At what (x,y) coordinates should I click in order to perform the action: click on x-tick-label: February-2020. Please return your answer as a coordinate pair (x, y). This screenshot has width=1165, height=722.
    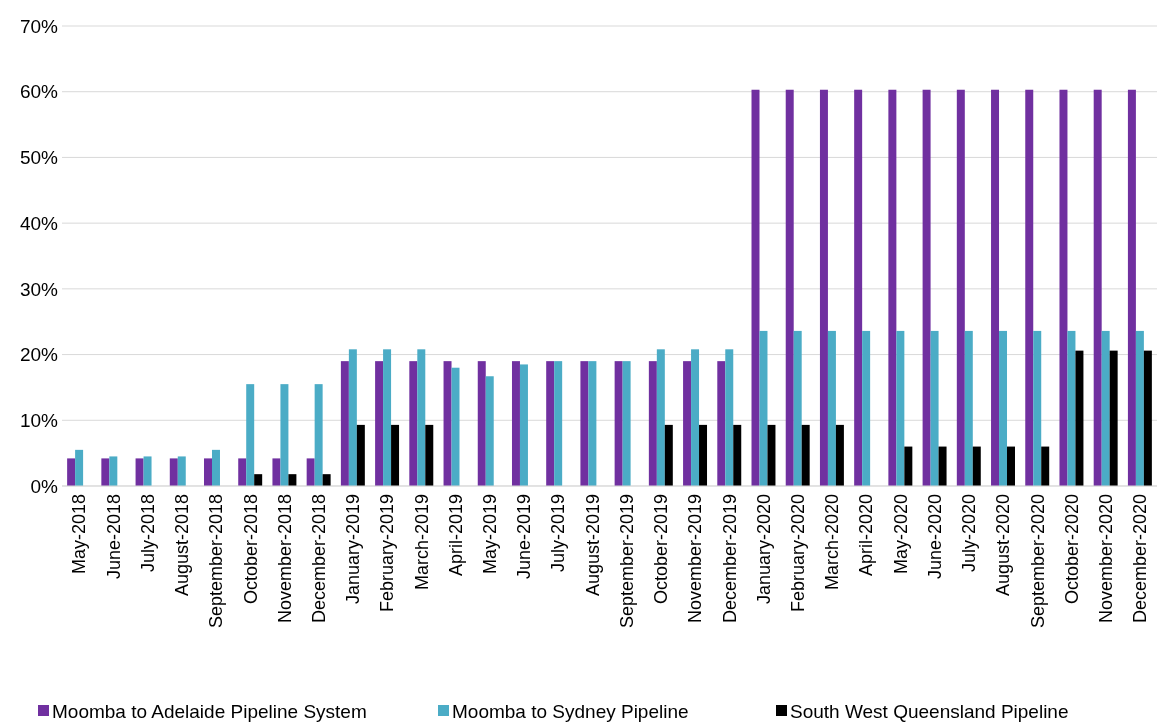
    Looking at the image, I should click on (798, 553).